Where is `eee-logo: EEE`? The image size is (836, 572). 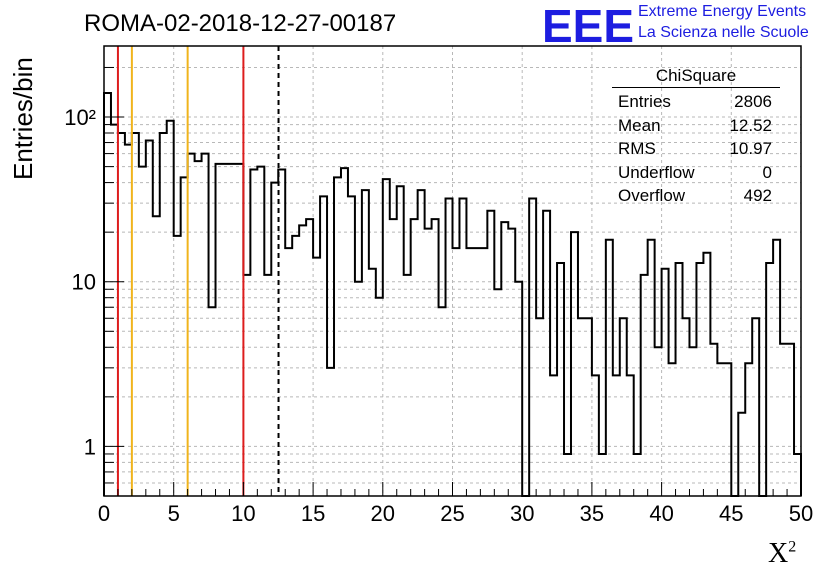 eee-logo: EEE is located at coordinates (588, 24).